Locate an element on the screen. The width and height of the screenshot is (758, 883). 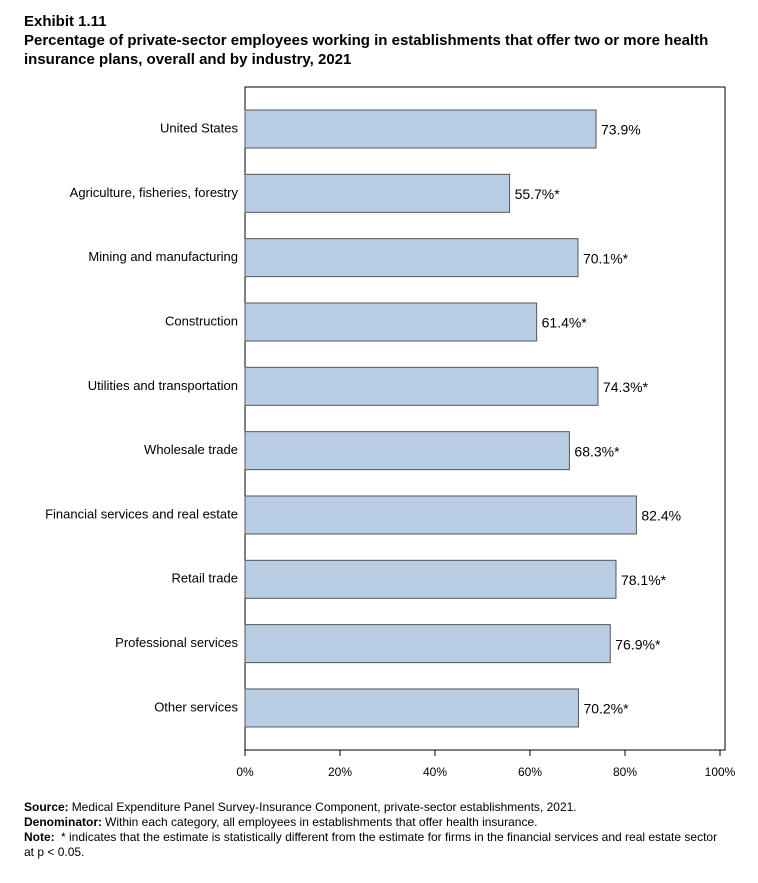
category-label: Retail trade is located at coordinates (205, 578).